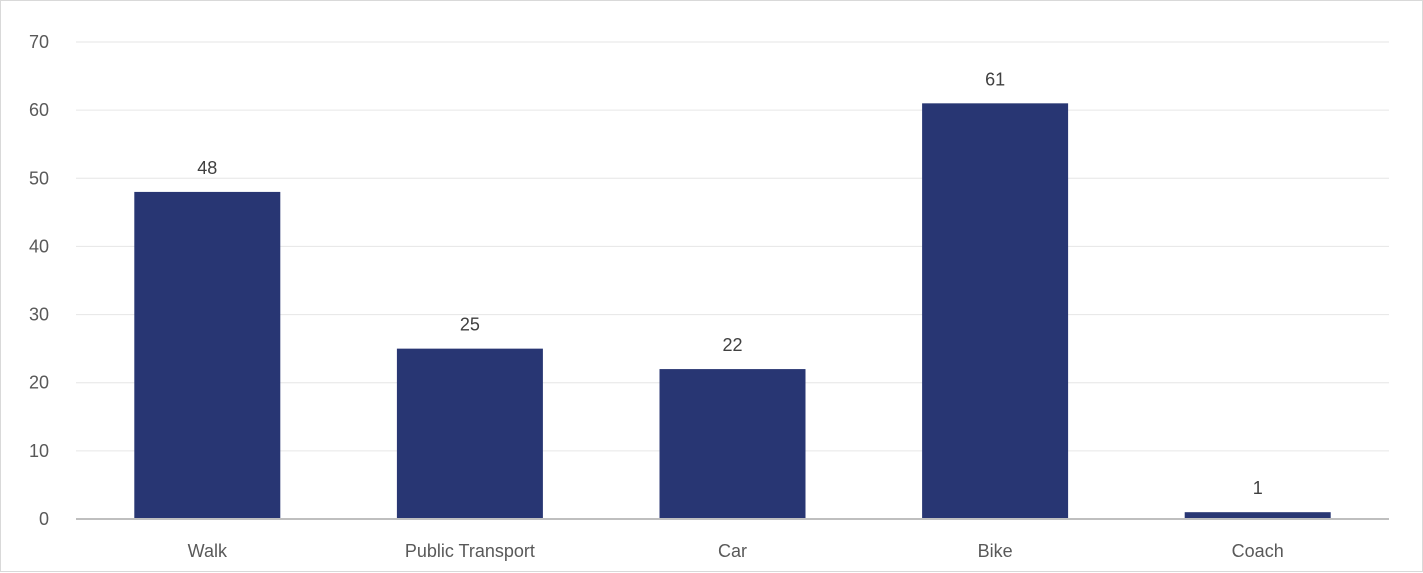 The height and width of the screenshot is (573, 1423). I want to click on y-tick-label: 10, so click(39, 451).